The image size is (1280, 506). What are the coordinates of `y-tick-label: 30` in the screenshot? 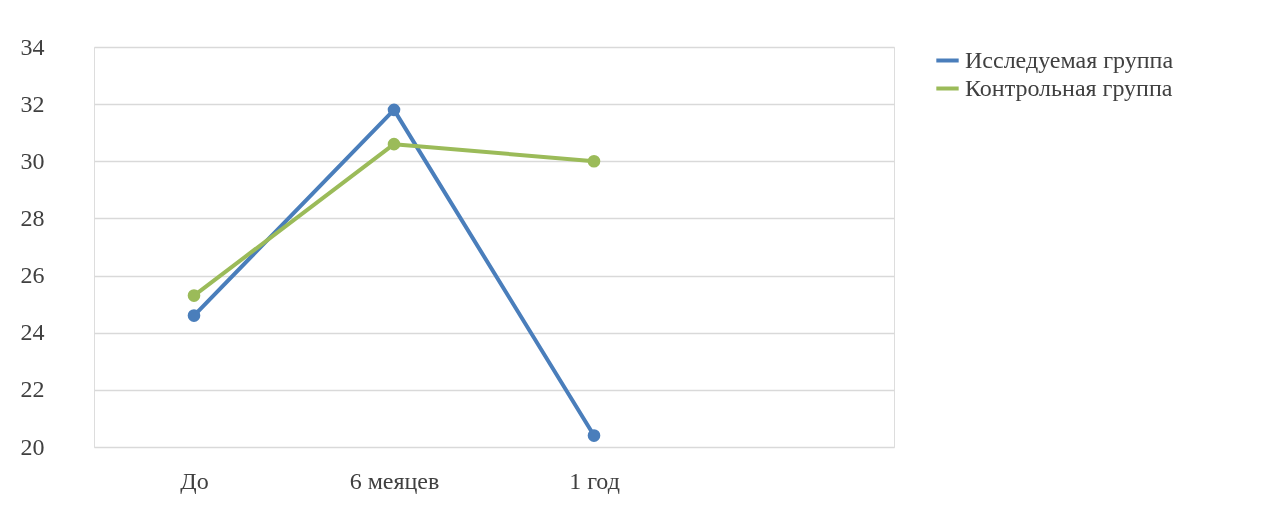 It's located at (32, 160).